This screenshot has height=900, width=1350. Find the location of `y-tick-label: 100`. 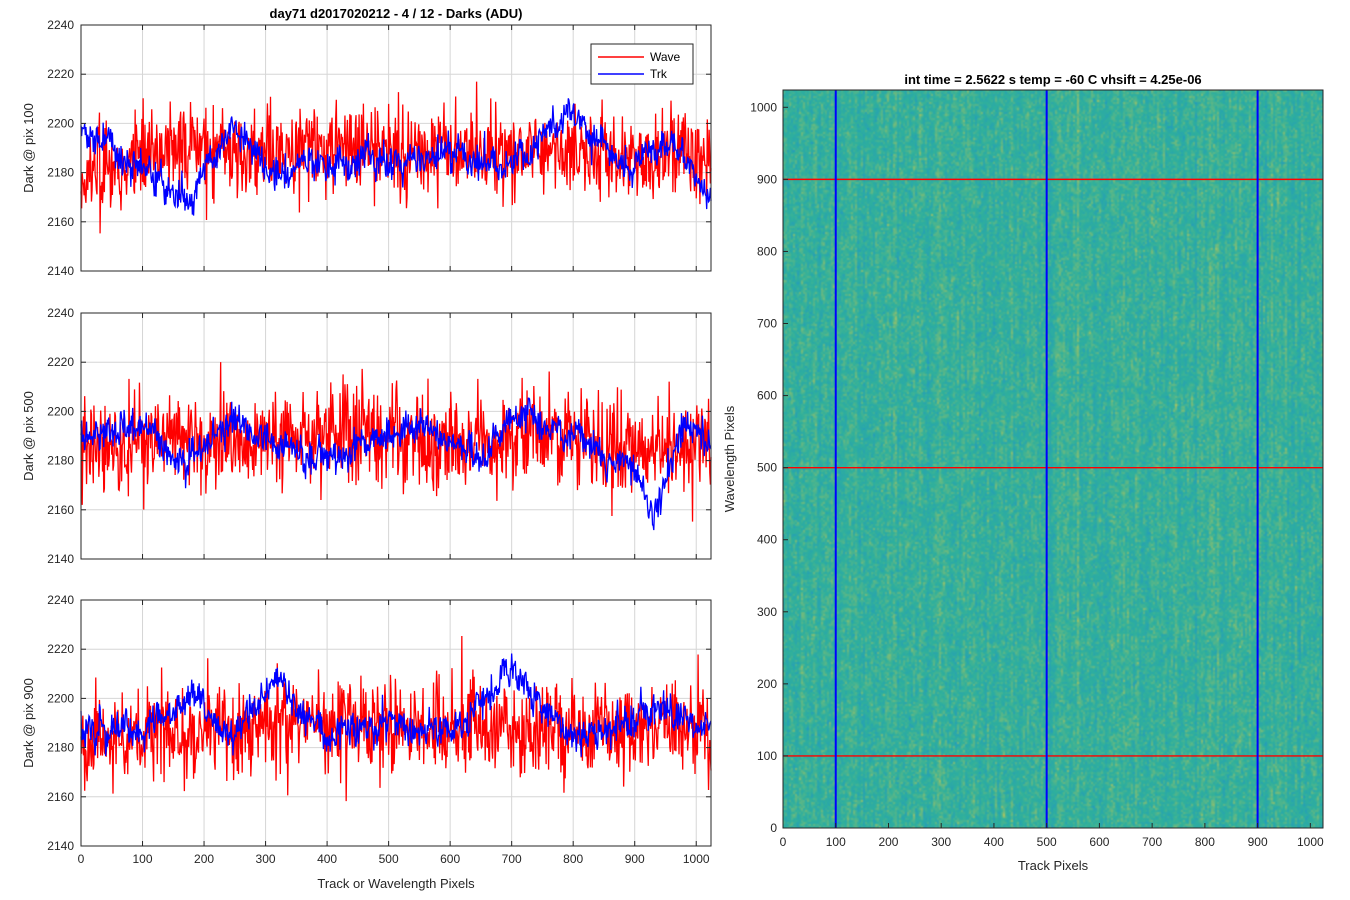

y-tick-label: 100 is located at coordinates (767, 756).